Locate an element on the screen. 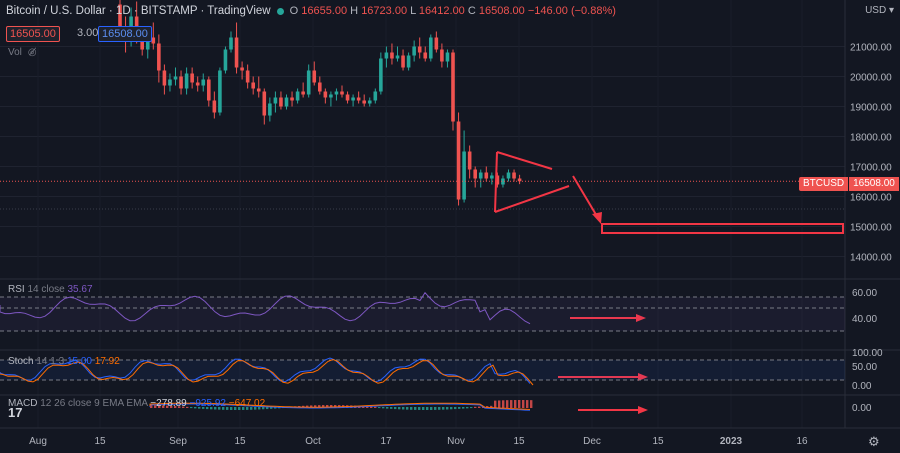 This screenshot has height=453, width=900. triangle-side-line is located at coordinates (496, 182).